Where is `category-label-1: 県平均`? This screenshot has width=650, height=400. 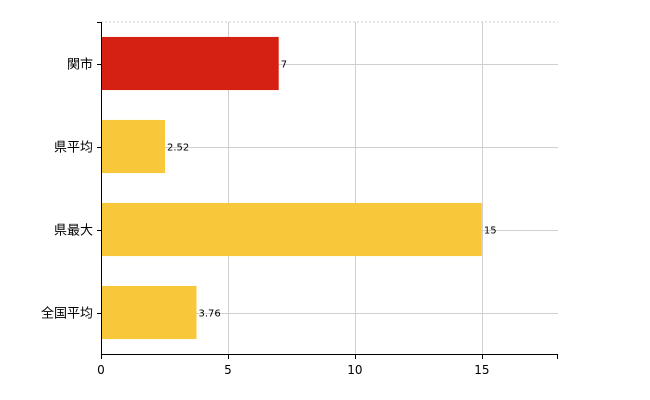
category-label-1: 県平均 is located at coordinates (73, 148).